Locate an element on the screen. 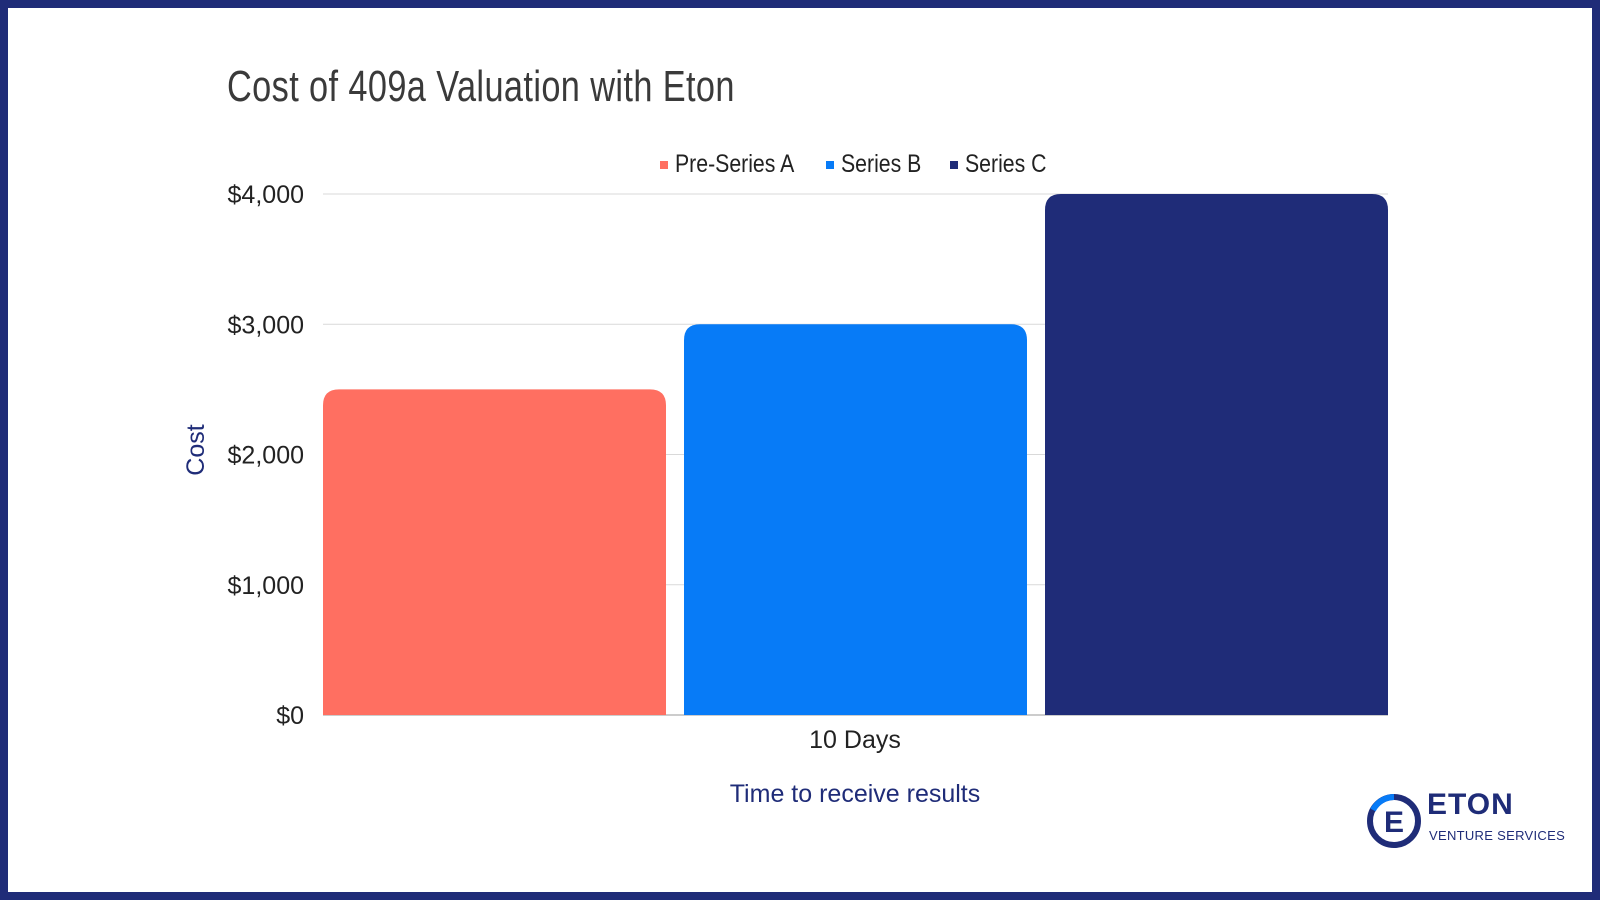 Image resolution: width=1600 pixels, height=900 pixels. y-tick-label: $4,000 is located at coordinates (266, 195).